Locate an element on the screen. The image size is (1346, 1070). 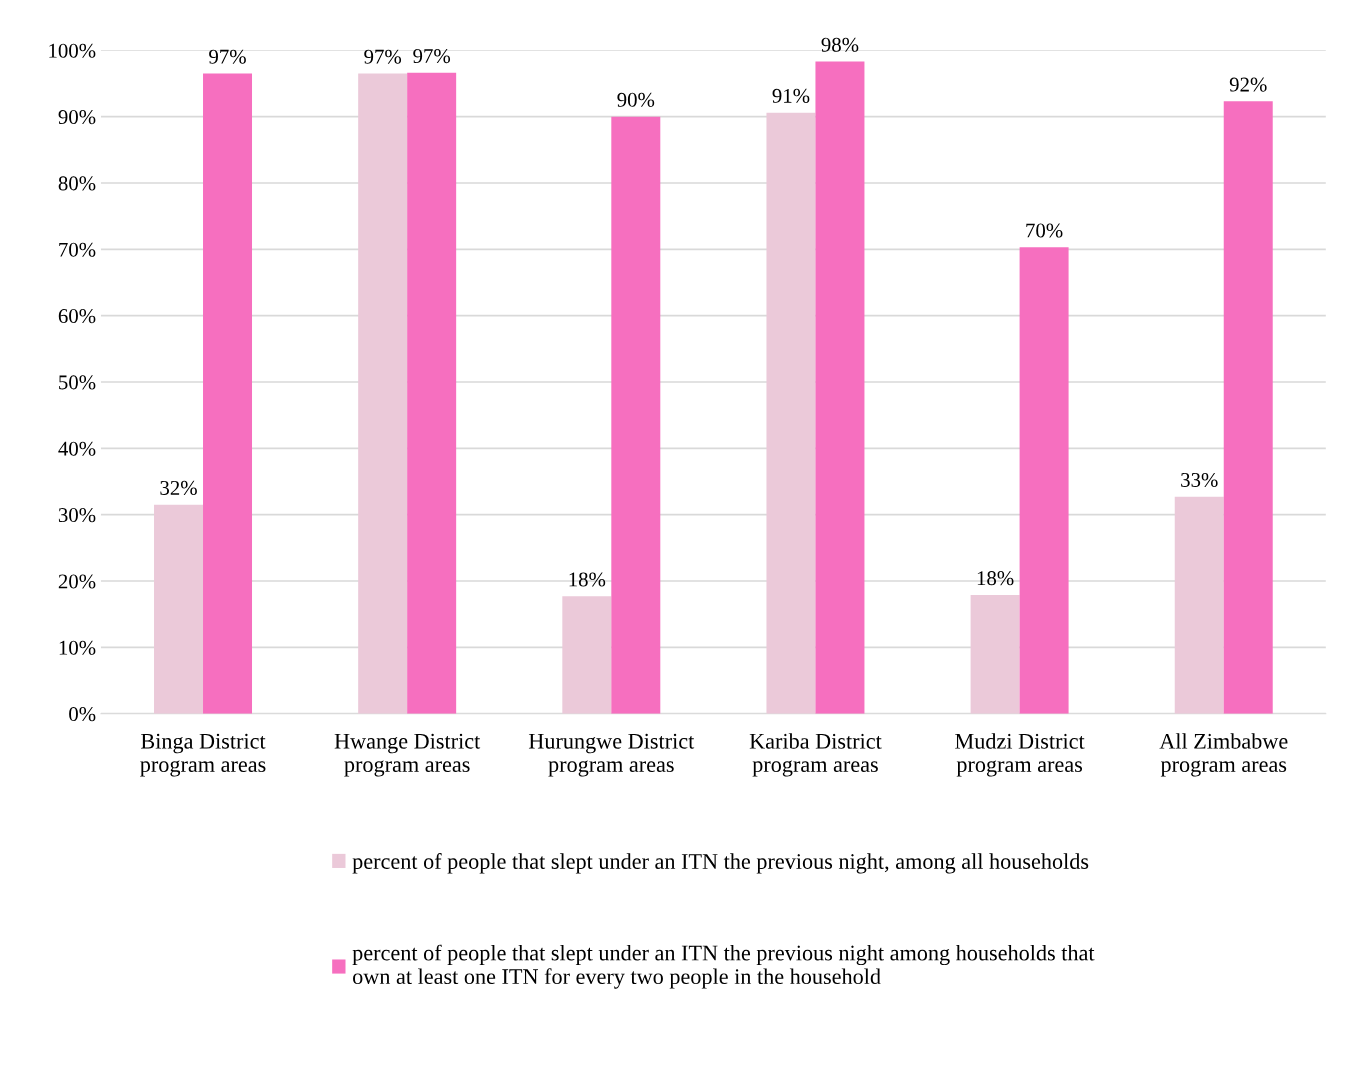
data-label: 92% is located at coordinates (1248, 84).